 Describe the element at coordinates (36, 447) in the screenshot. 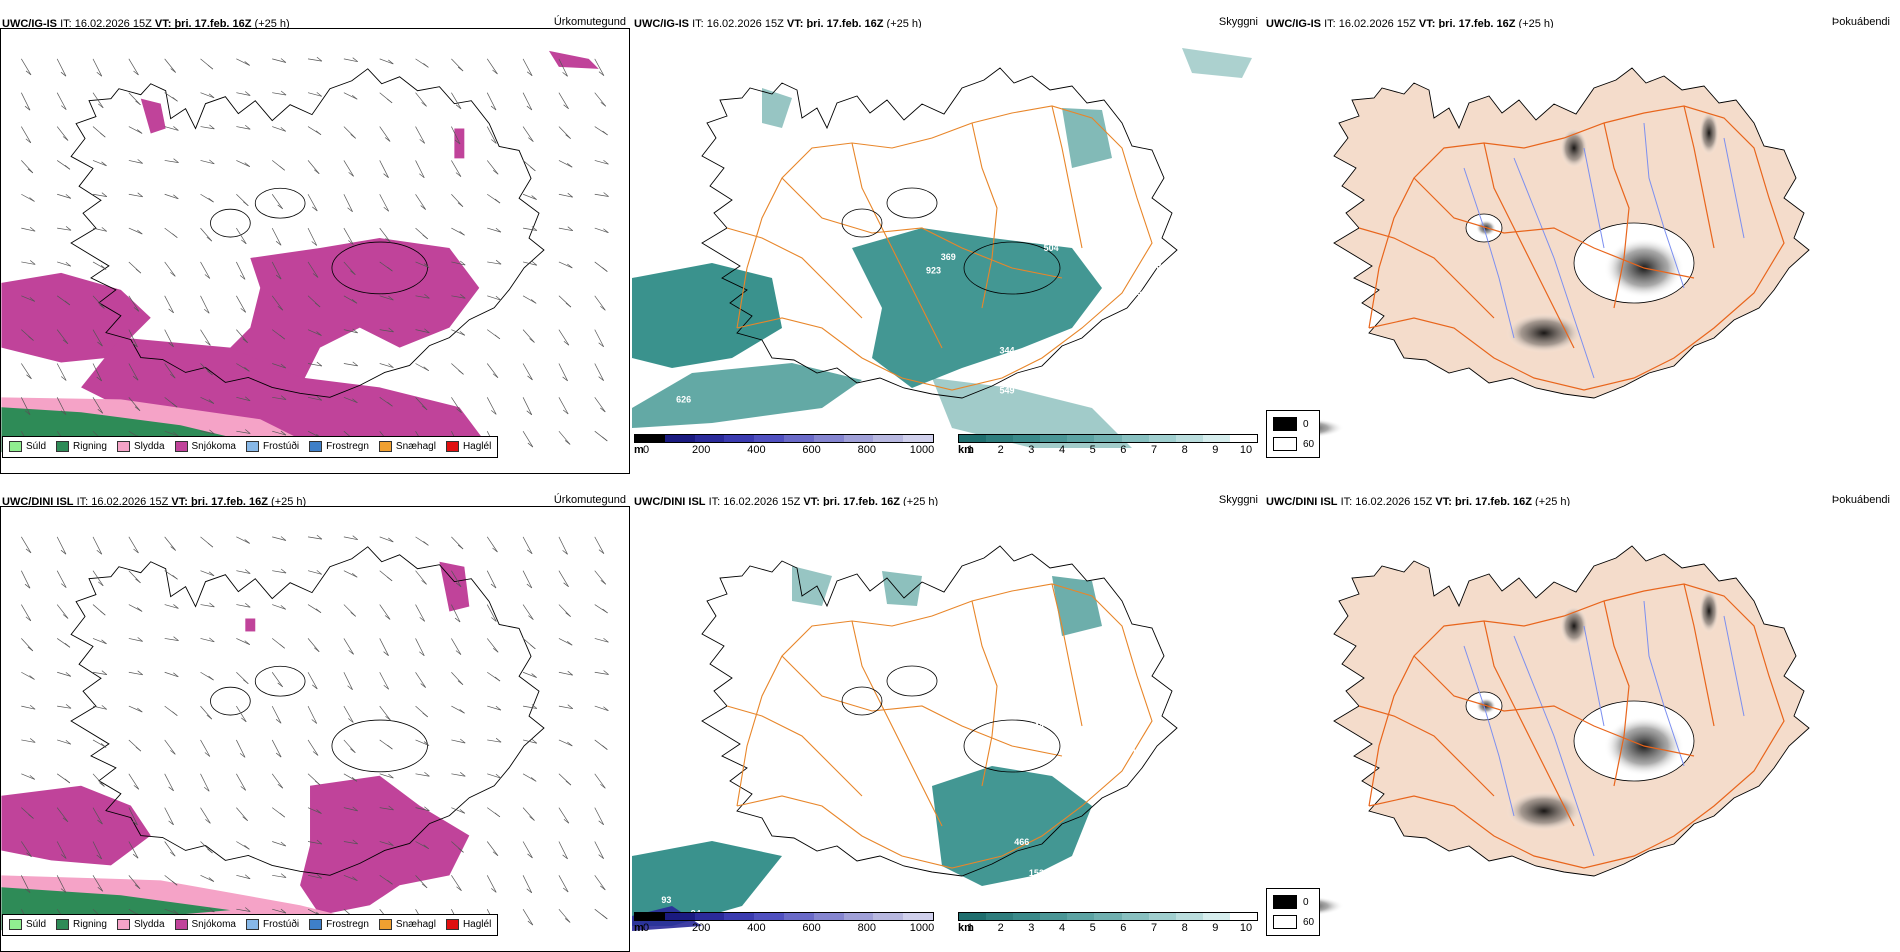

I see `legend-label: Súld` at that location.